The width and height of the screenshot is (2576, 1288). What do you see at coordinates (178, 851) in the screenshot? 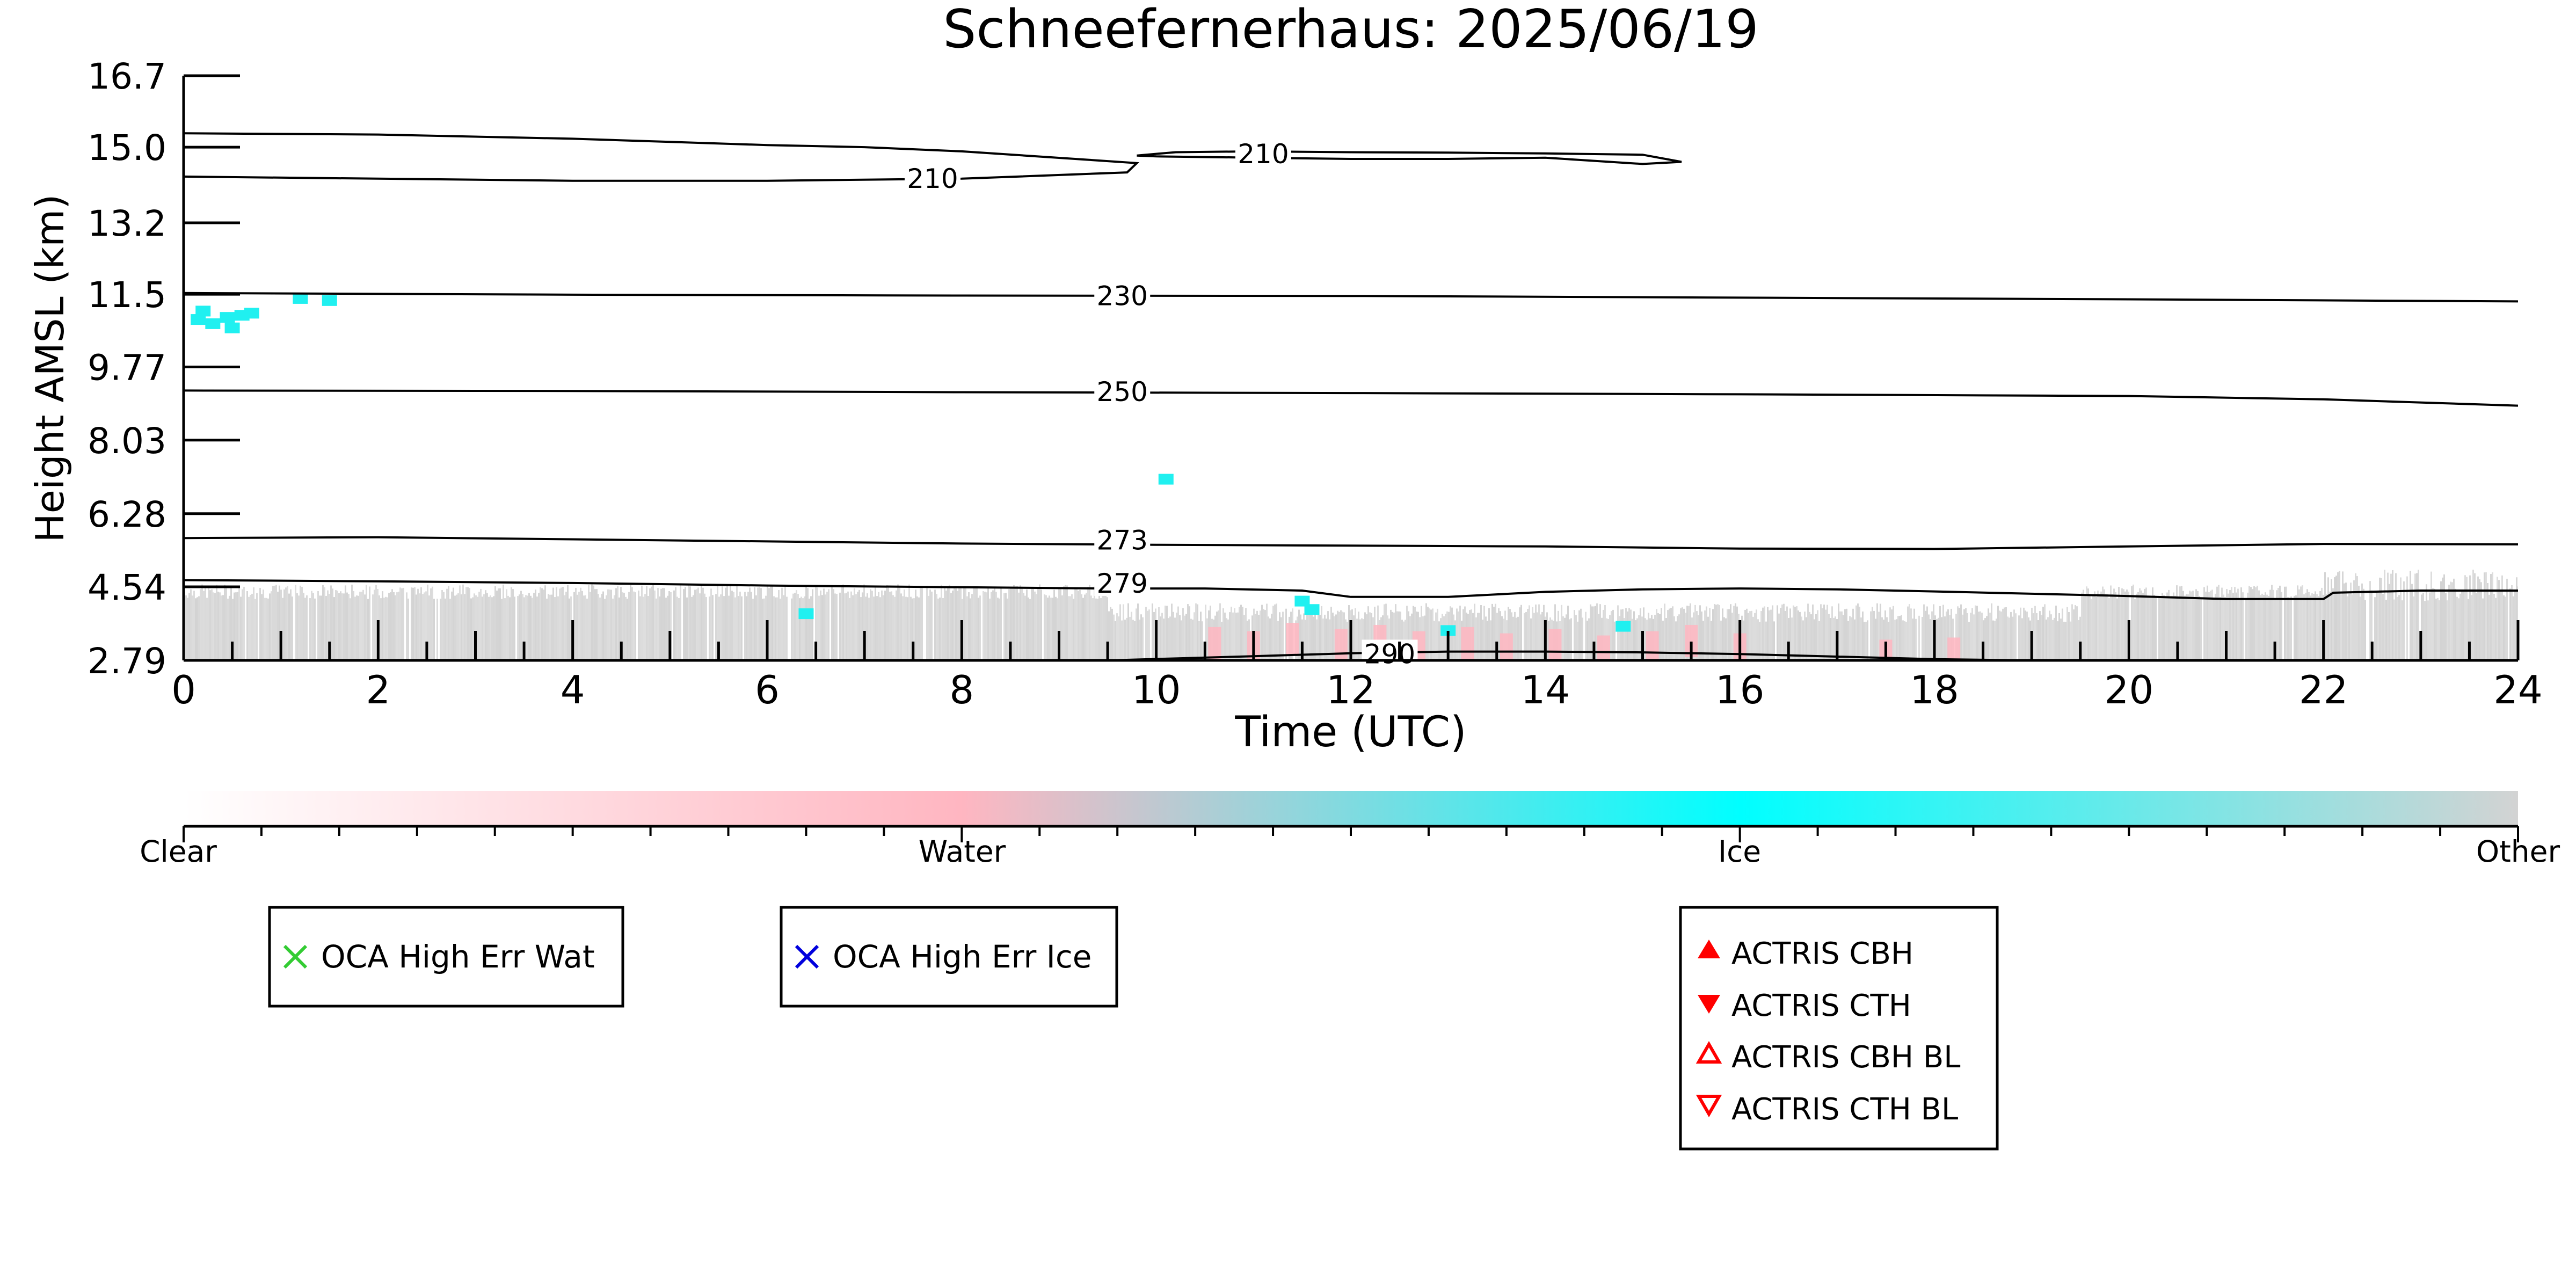
I see `colorbar-label-clear: Clear` at bounding box center [178, 851].